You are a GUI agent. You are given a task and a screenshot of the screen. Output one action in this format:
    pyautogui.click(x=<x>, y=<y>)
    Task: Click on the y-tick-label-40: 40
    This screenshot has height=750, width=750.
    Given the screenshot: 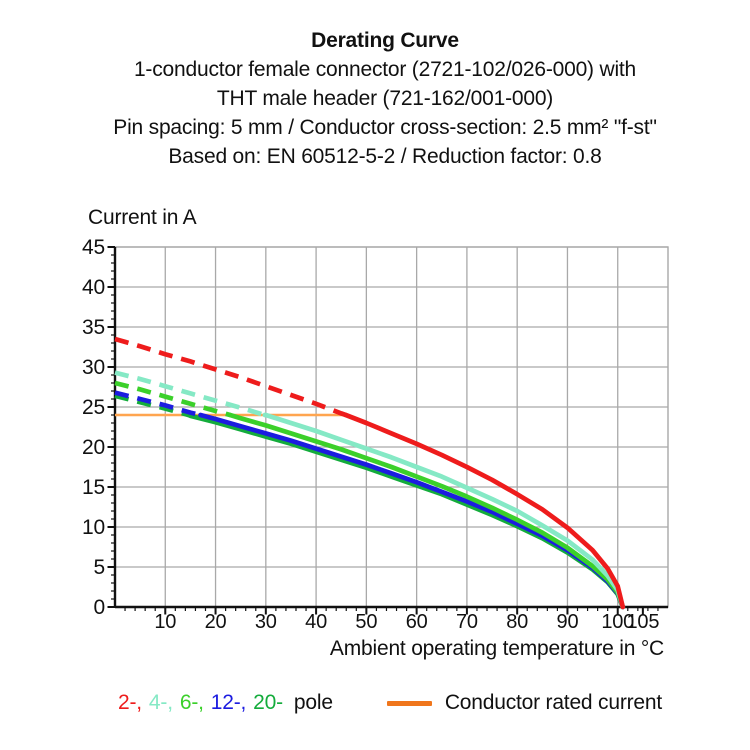 What is the action you would take?
    pyautogui.click(x=93, y=287)
    